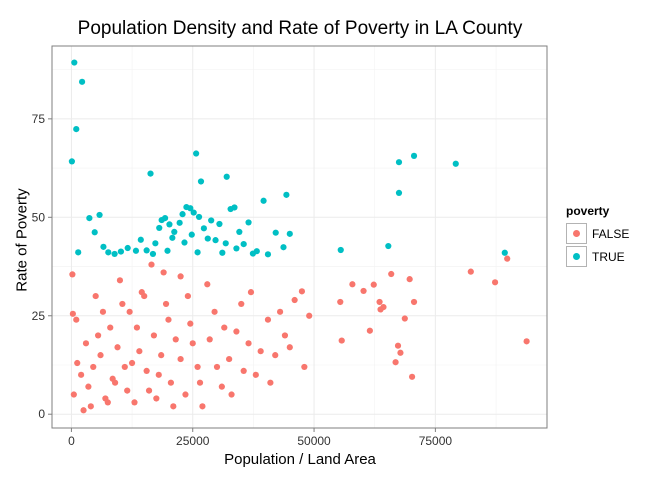 The width and height of the screenshot is (672, 480). Describe the element at coordinates (597, 256) in the screenshot. I see `legend-item-true: TRUE` at that location.